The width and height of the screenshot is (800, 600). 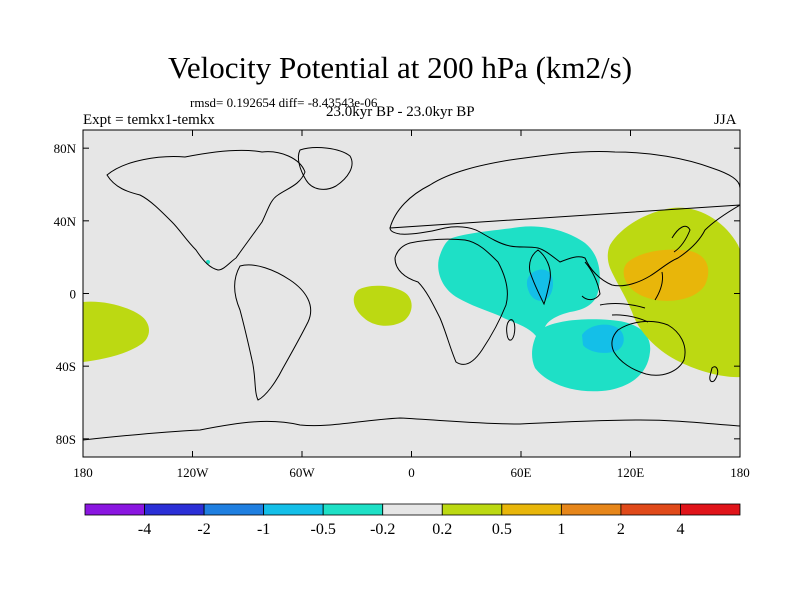 I want to click on coast-india, so click(x=540, y=277).